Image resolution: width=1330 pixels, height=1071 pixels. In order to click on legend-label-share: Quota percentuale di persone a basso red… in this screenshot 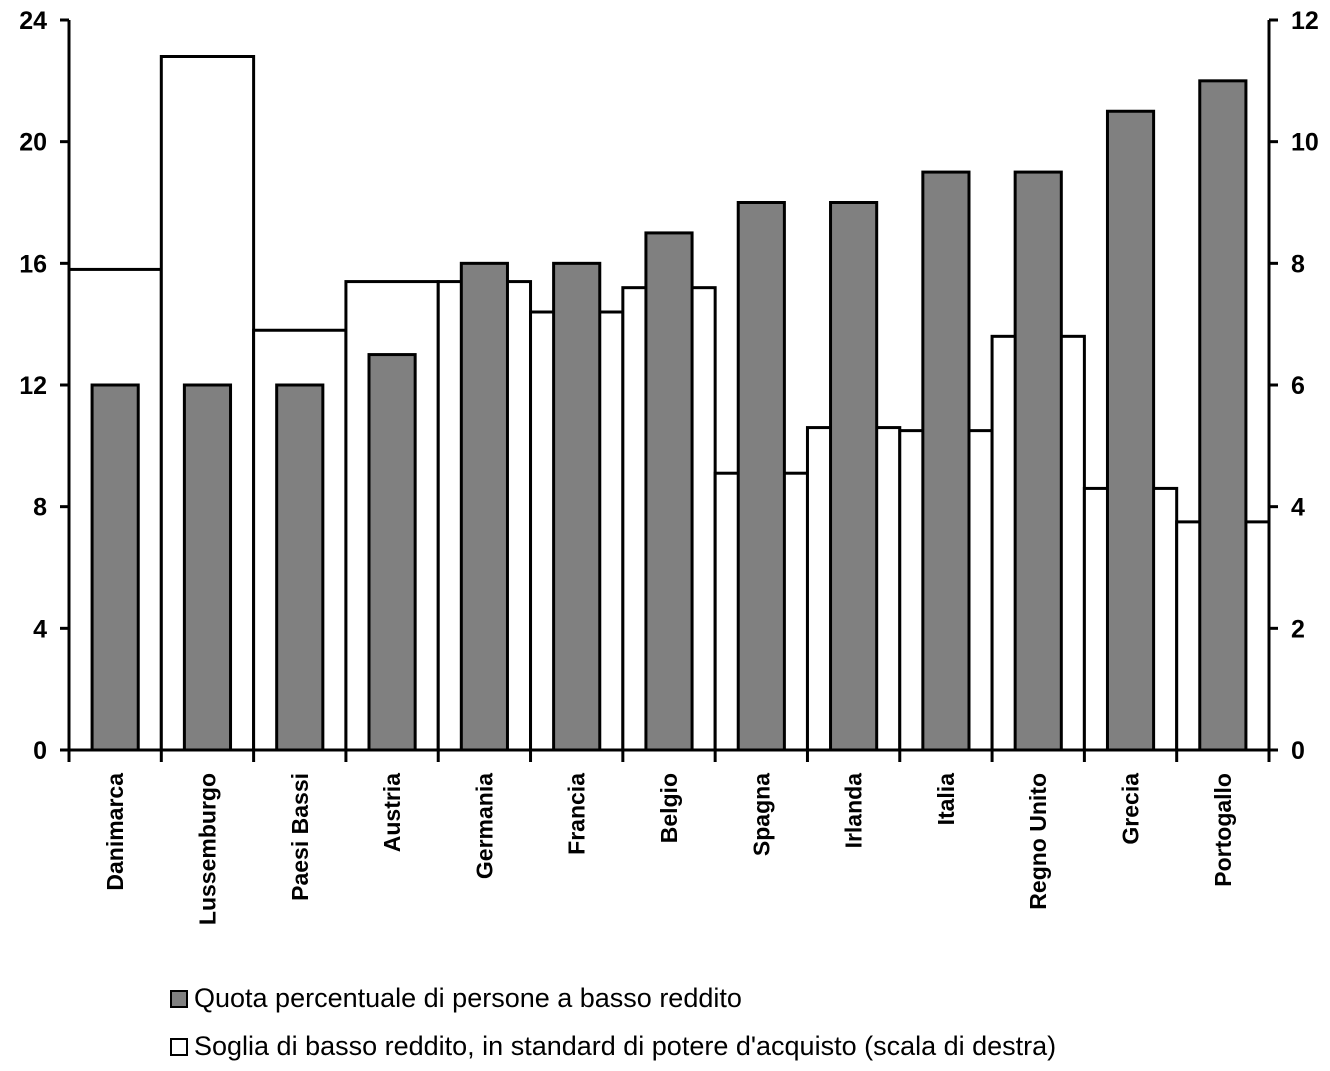, I will do `click(468, 998)`.